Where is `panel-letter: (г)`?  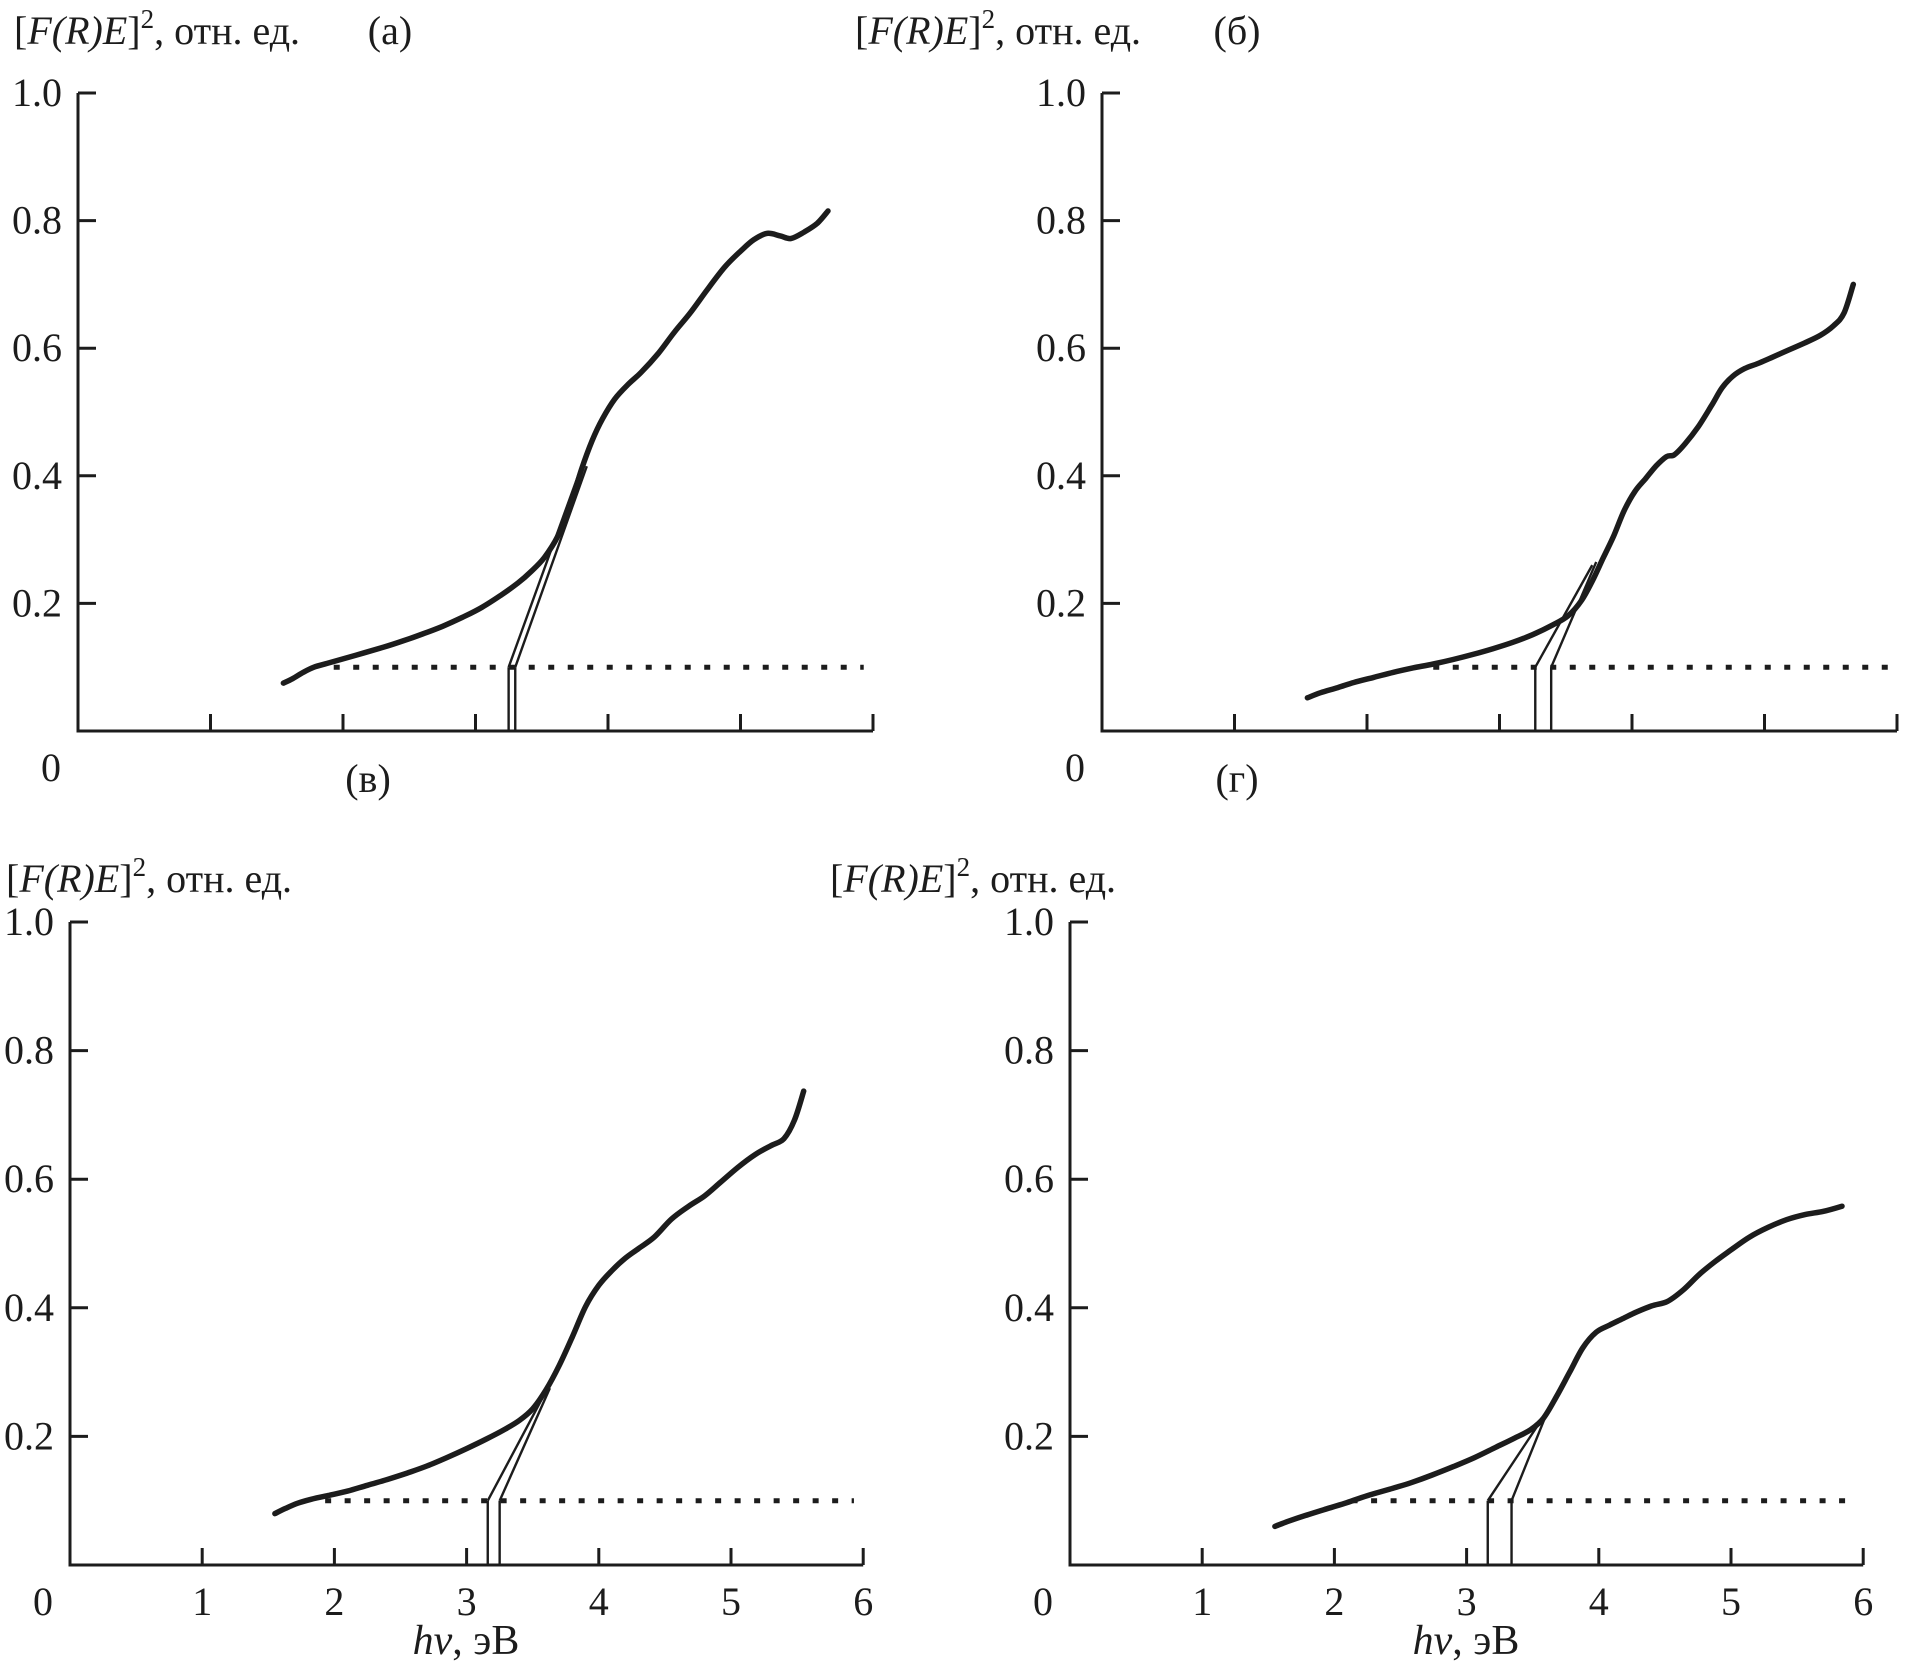
panel-letter: (г) is located at coordinates (1236, 778).